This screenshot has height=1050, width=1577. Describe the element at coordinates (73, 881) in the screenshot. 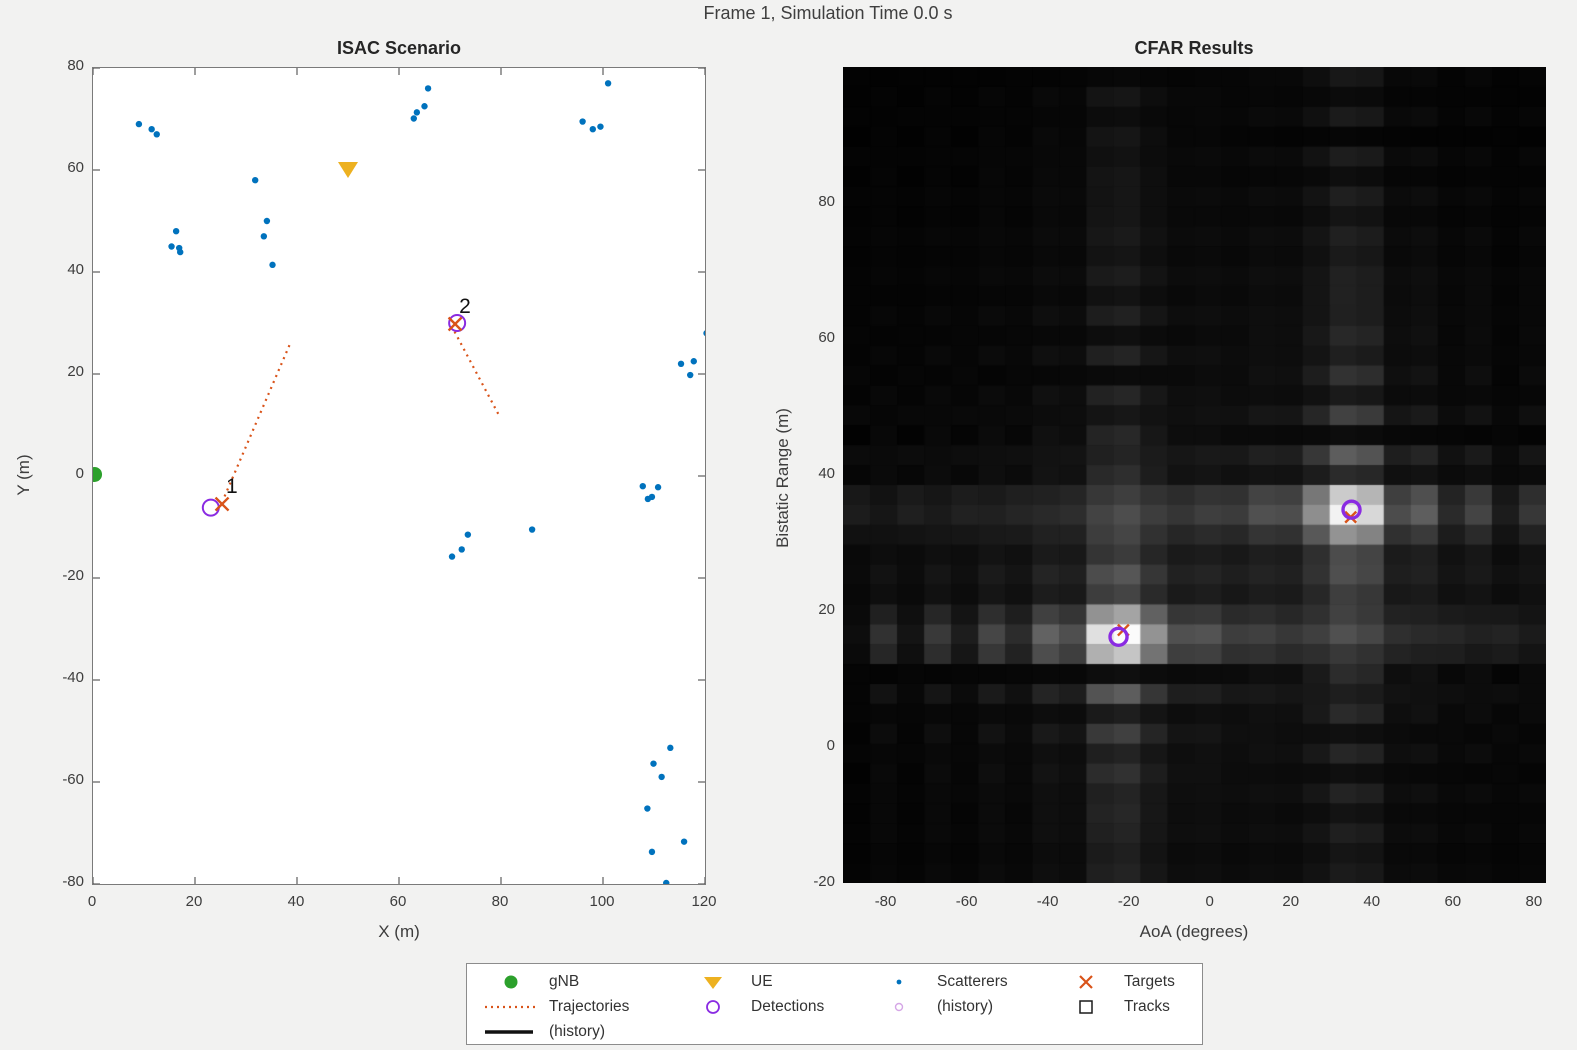

I see `y-tick-label-left-plot: -80` at that location.